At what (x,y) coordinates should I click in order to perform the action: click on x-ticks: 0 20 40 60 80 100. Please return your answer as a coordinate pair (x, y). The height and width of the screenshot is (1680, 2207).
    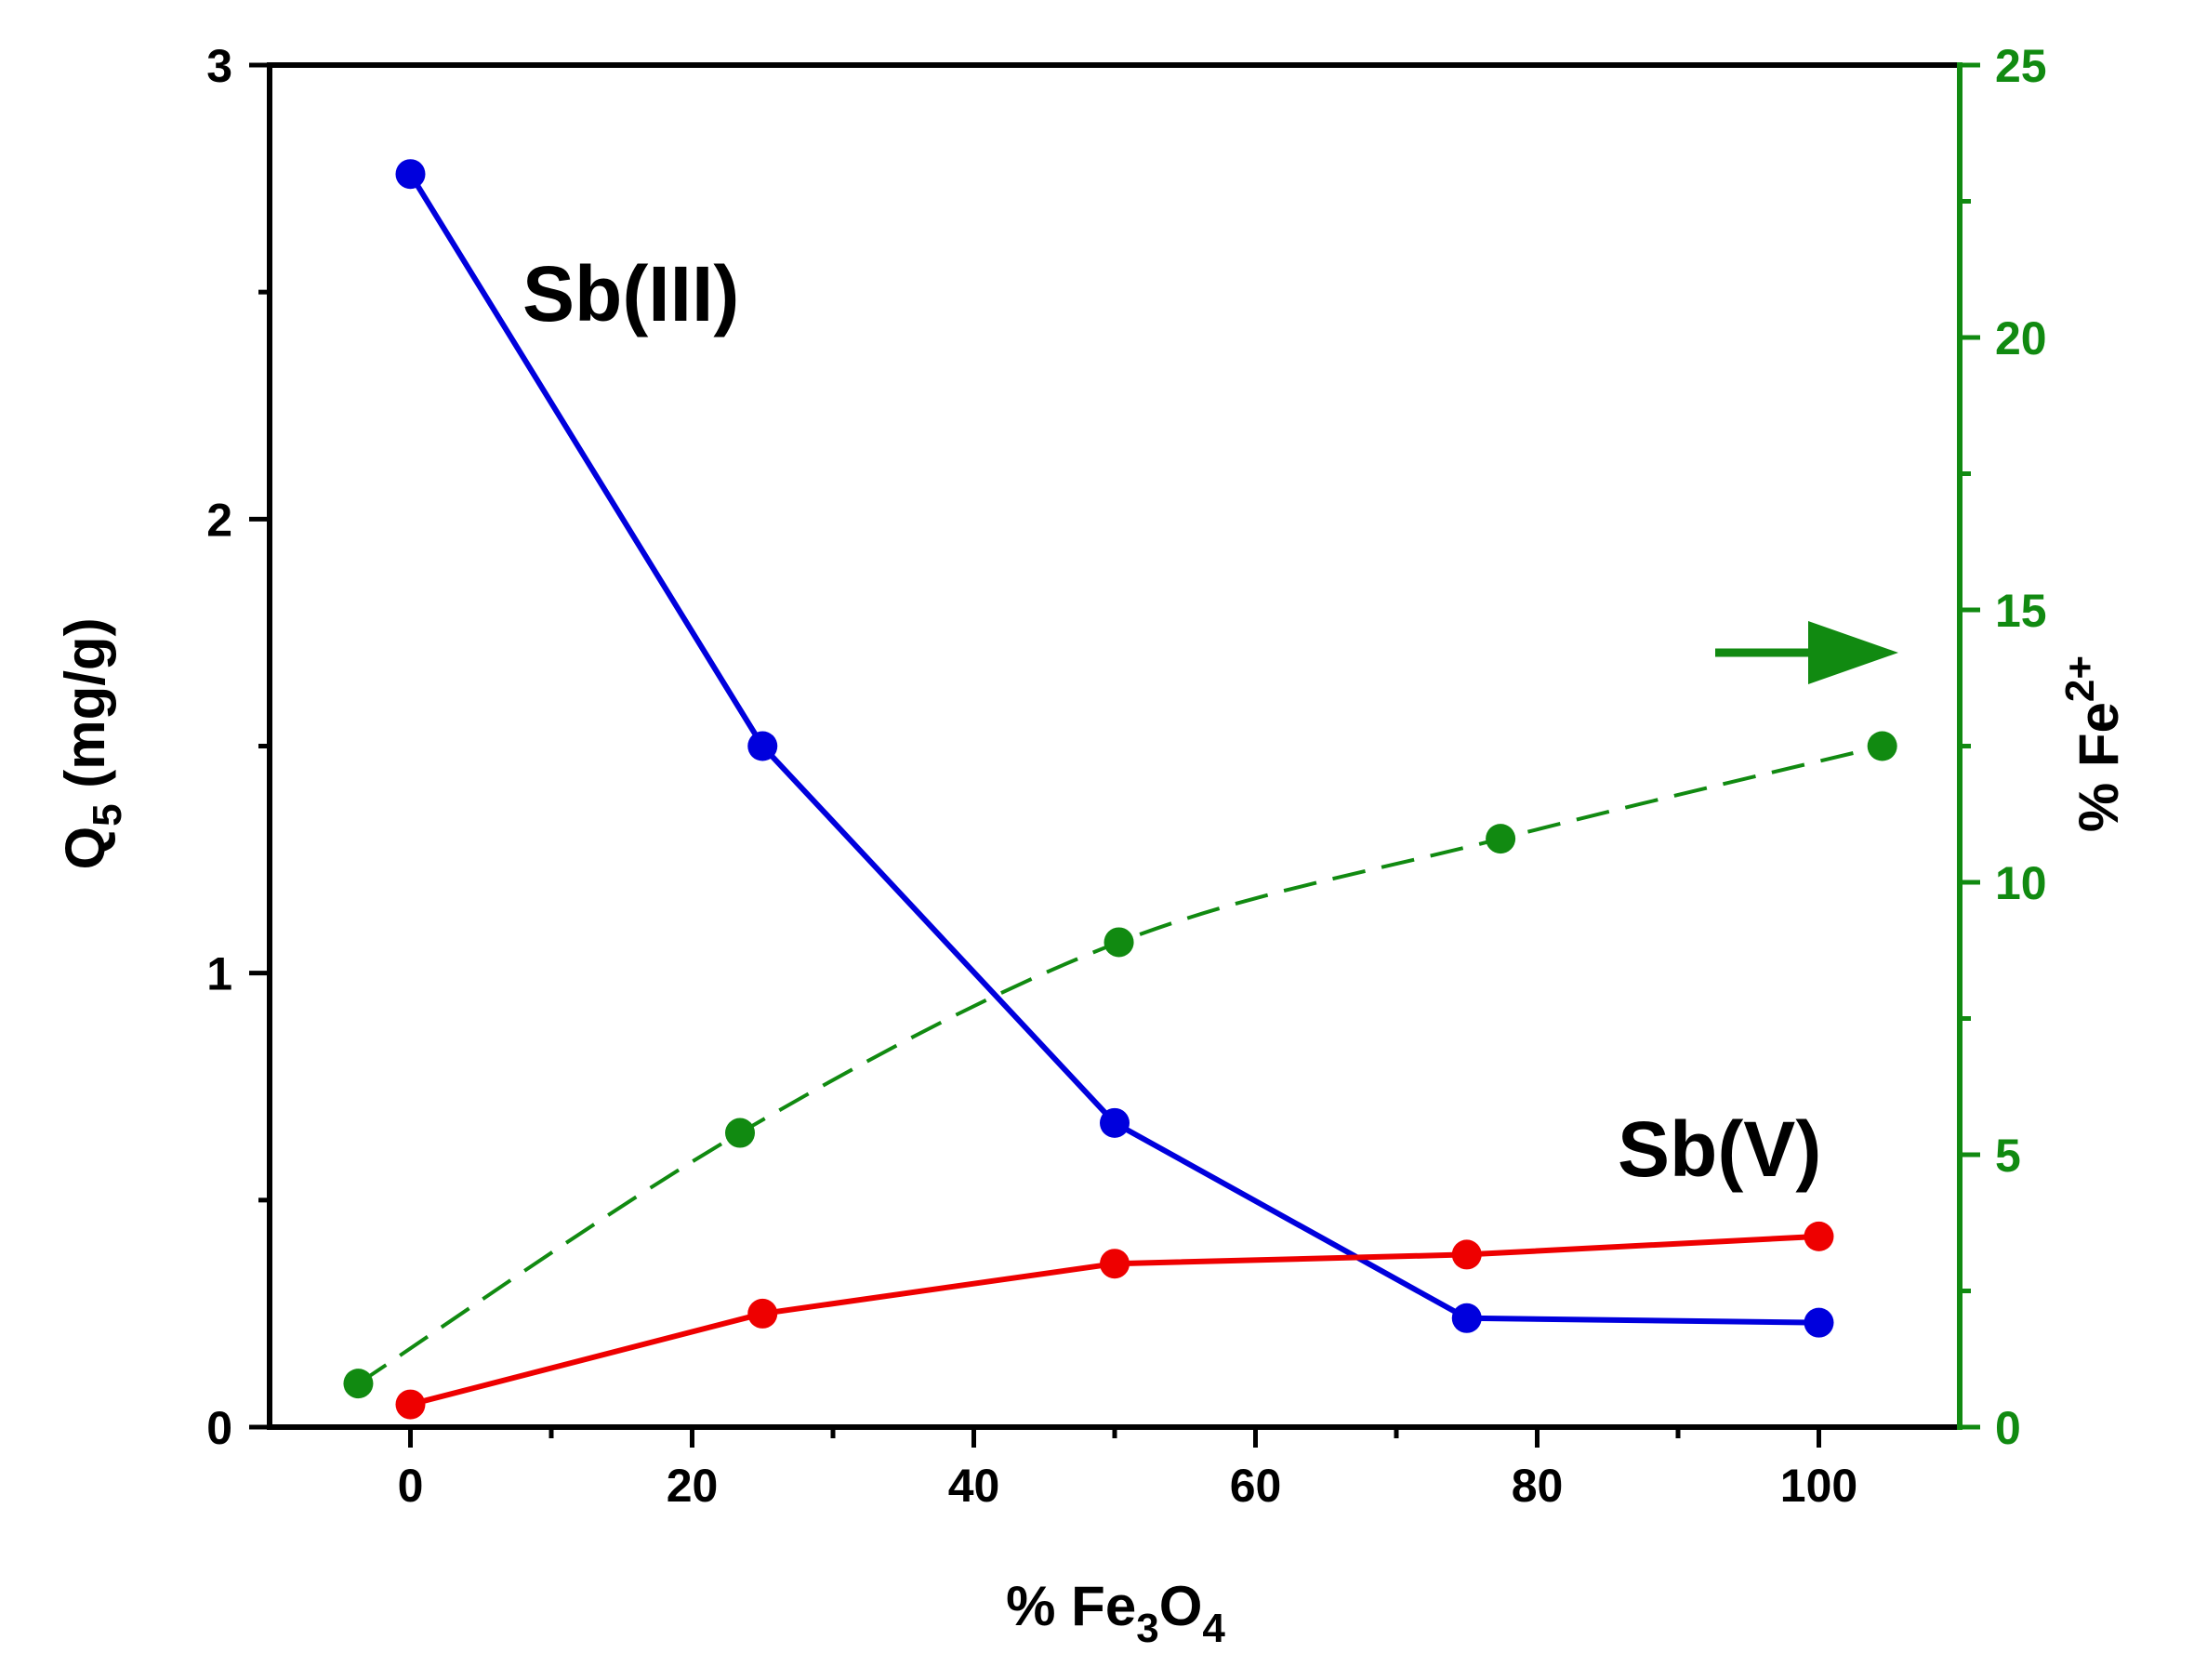
    Looking at the image, I should click on (1128, 1469).